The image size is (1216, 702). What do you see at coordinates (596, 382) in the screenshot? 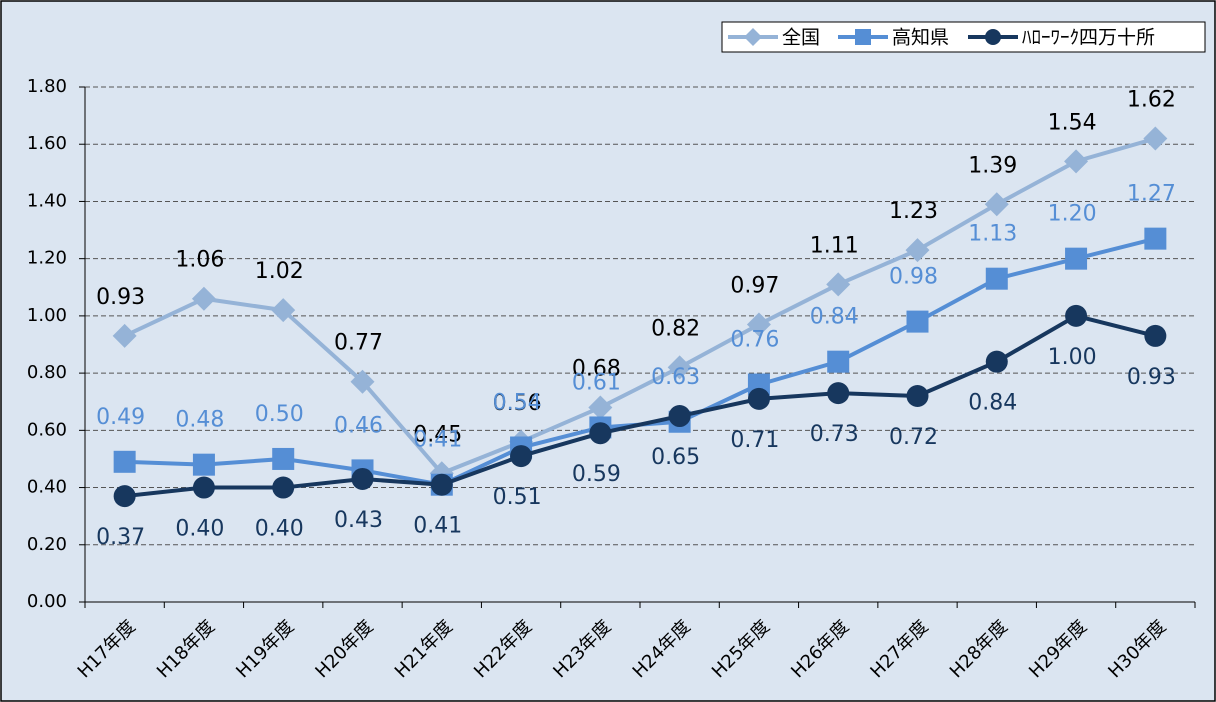
I see `data-label: 0.61` at bounding box center [596, 382].